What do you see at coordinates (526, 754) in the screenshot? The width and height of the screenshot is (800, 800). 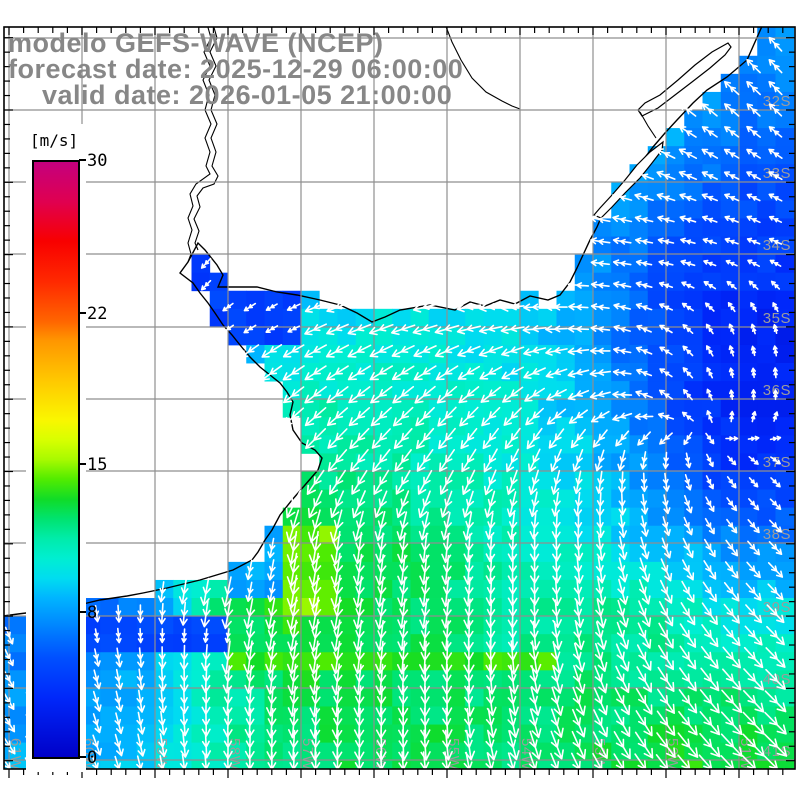 I see `lon-label: 54W` at bounding box center [526, 754].